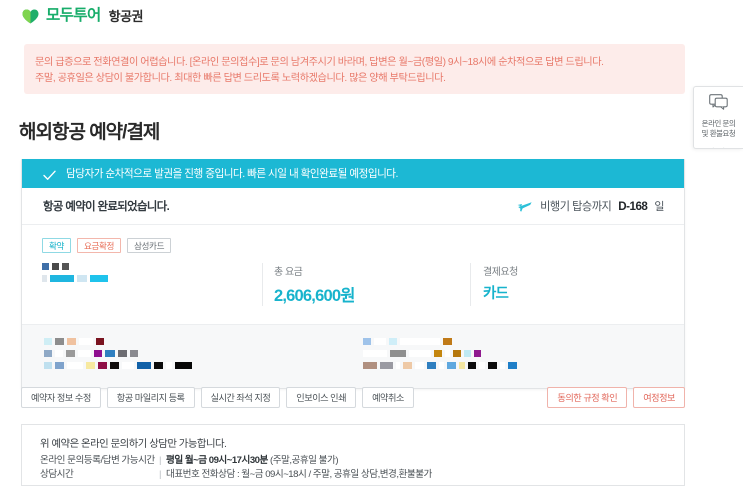  I want to click on page-title: 해외항공 예약/결제, so click(89, 132).